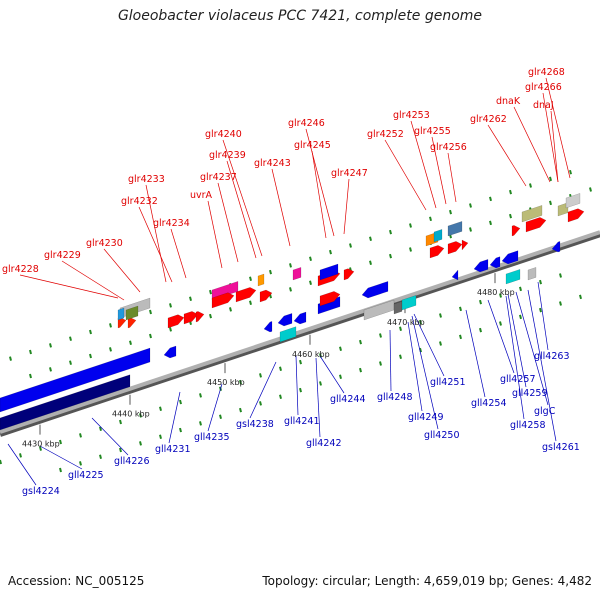  Describe the element at coordinates (442, 435) in the screenshot. I see `reverse-gene-label: gll4250` at that location.